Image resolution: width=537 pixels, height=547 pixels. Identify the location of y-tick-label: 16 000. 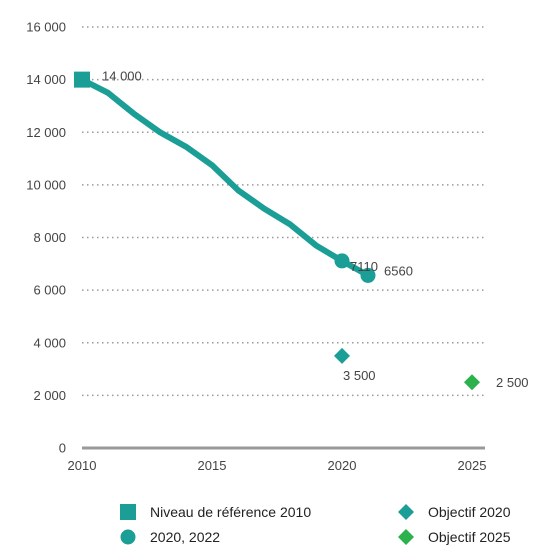
(46, 27).